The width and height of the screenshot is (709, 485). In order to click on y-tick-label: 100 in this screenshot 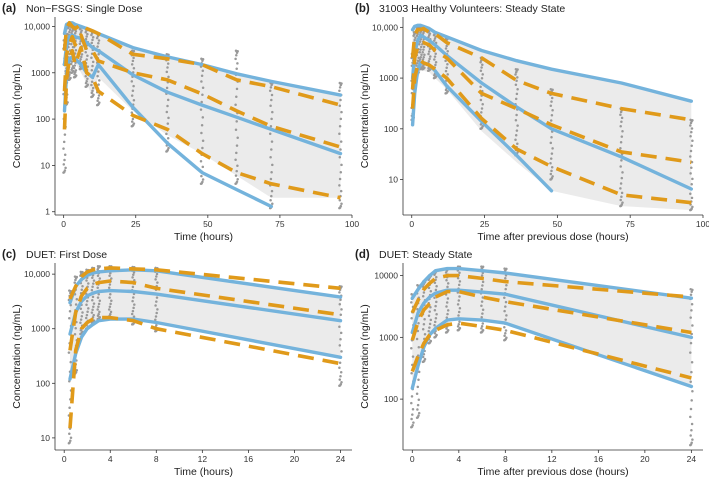, I will do `click(43, 119)`.